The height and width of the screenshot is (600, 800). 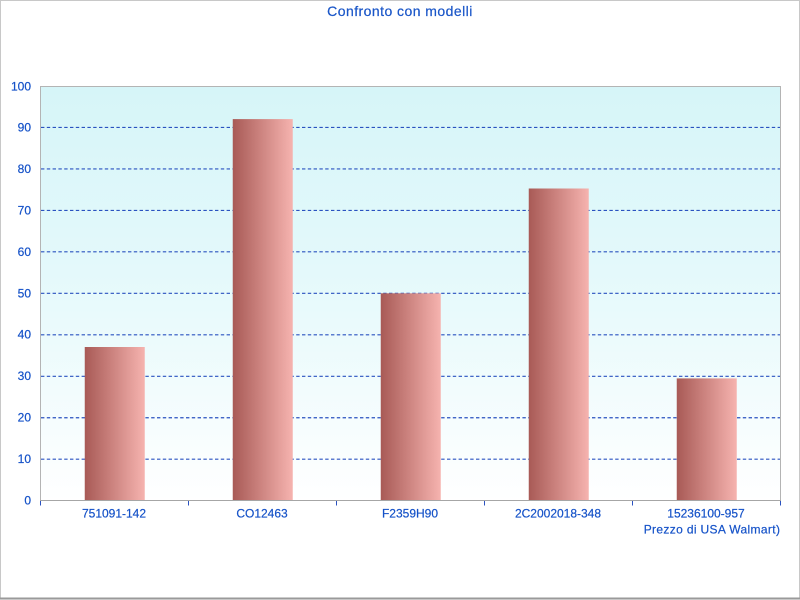 What do you see at coordinates (25, 211) in the screenshot?
I see `svg-text: 70` at bounding box center [25, 211].